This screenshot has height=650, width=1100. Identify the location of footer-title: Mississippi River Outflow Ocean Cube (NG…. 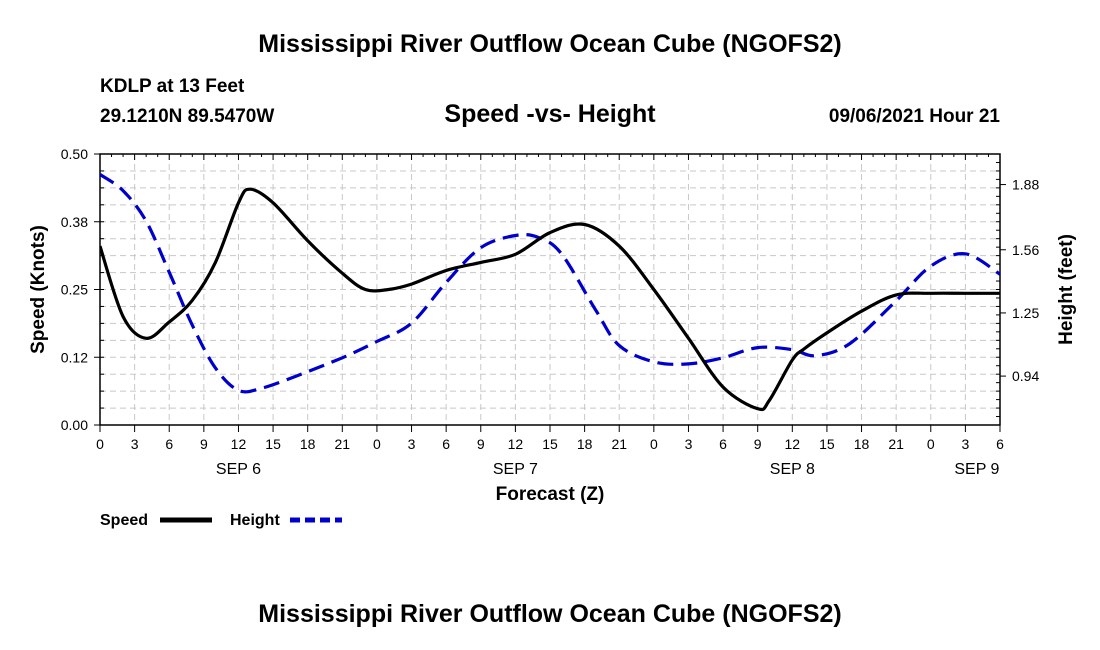
(550, 614).